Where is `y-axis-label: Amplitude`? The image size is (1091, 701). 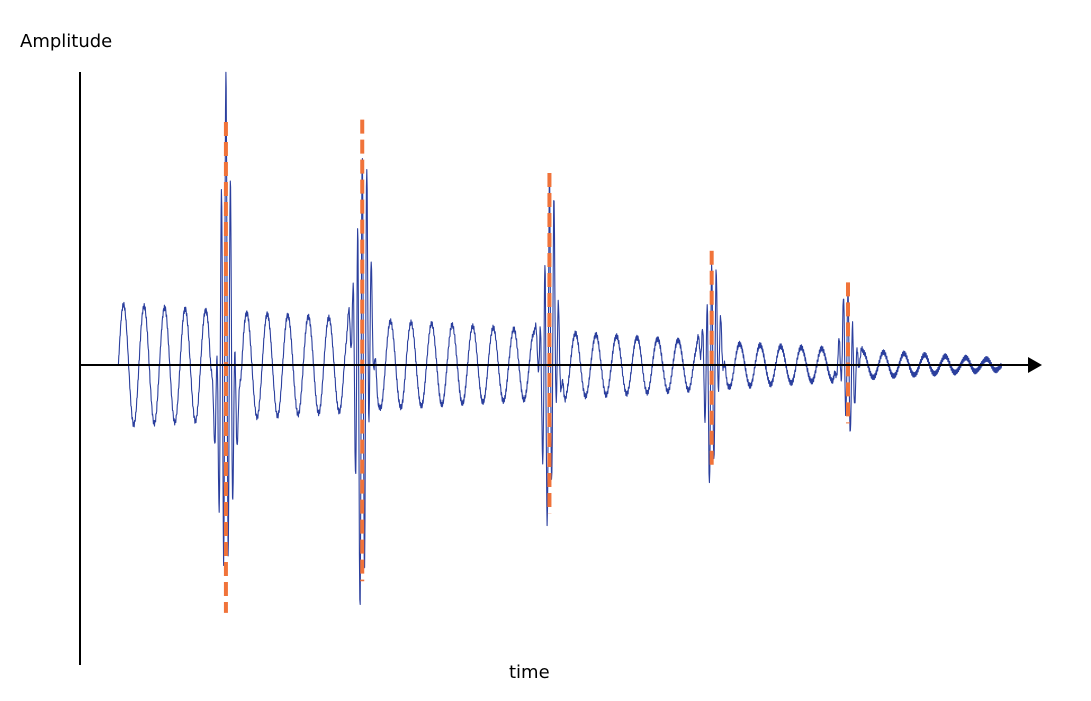
y-axis-label: Amplitude is located at coordinates (66, 41).